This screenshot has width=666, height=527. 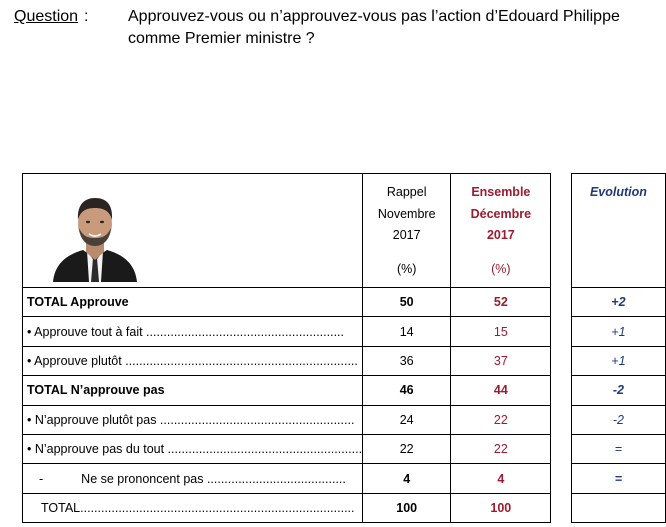 What do you see at coordinates (501, 390) in the screenshot?
I see `row-dec: 44` at bounding box center [501, 390].